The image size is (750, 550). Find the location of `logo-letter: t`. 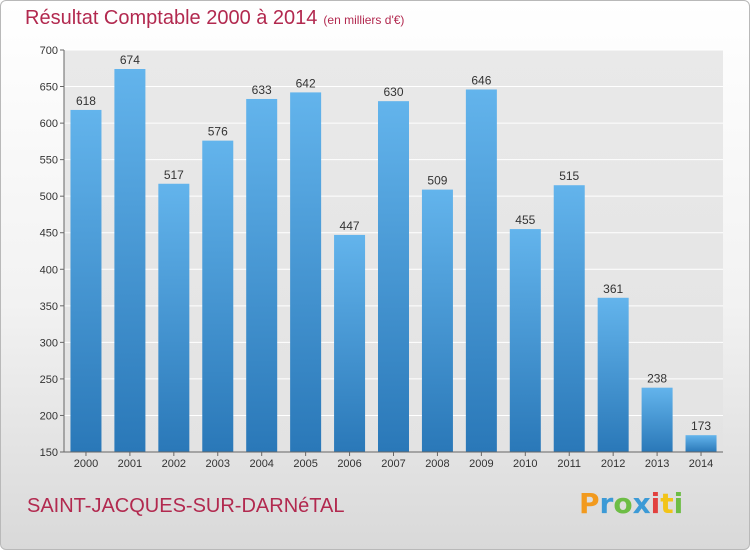

logo-letter: t is located at coordinates (667, 503).